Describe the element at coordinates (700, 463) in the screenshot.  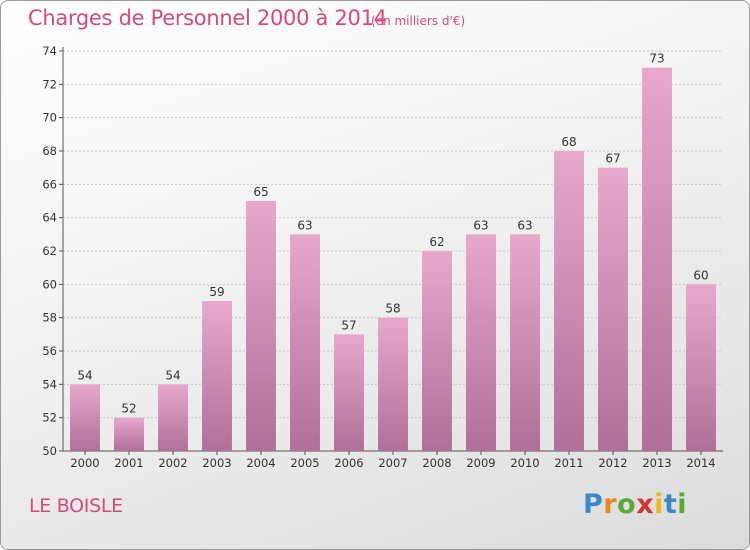
I see `x-tick-label: 2014` at that location.